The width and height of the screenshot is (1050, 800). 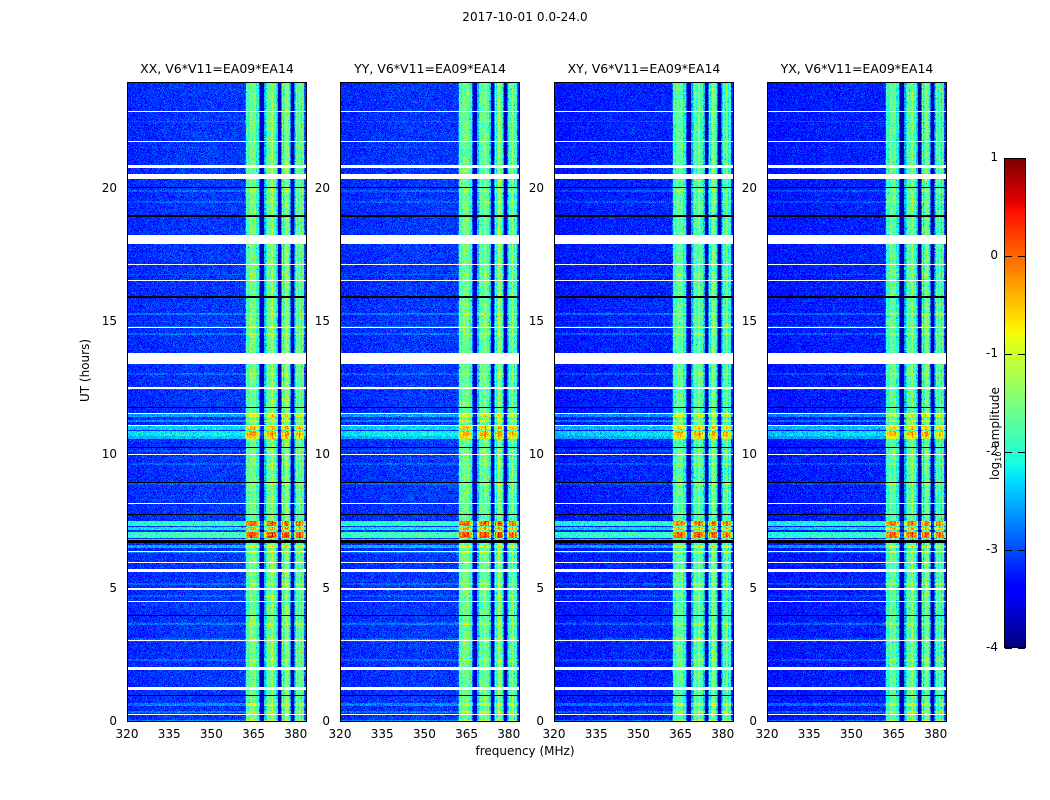 I want to click on axes-xy, so click(x=644, y=402).